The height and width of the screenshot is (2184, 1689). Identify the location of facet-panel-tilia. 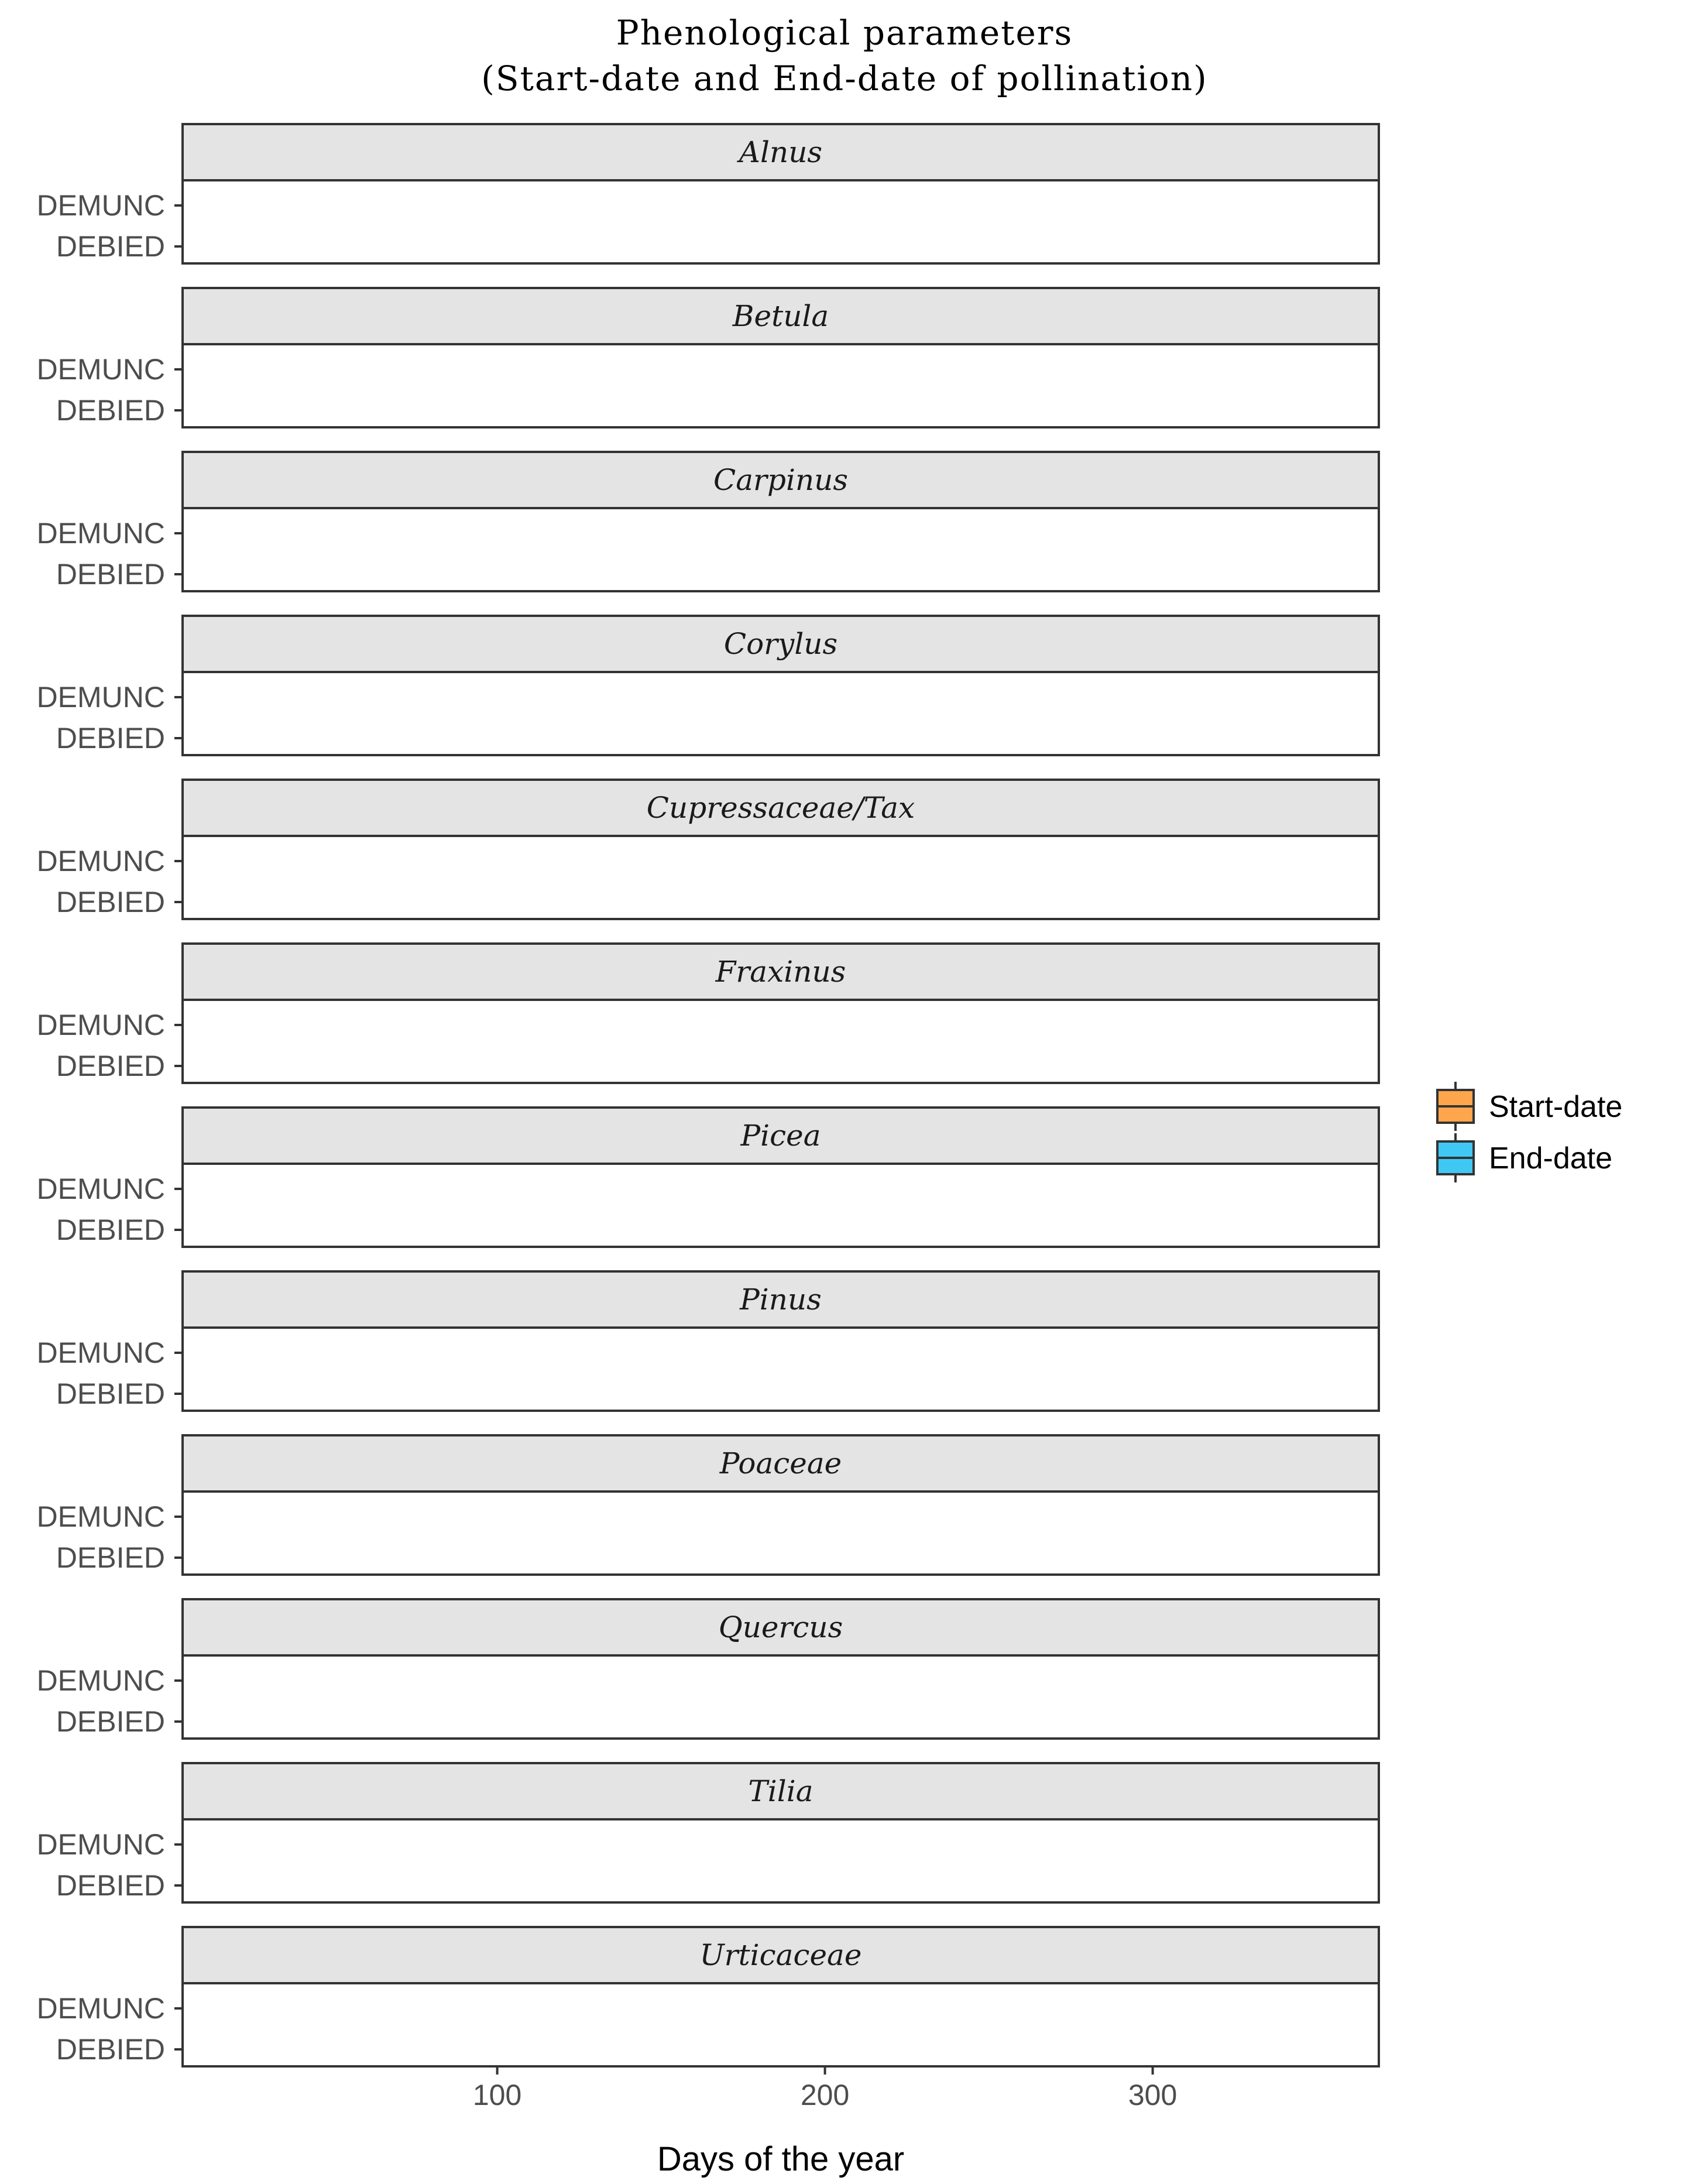
(780, 1861).